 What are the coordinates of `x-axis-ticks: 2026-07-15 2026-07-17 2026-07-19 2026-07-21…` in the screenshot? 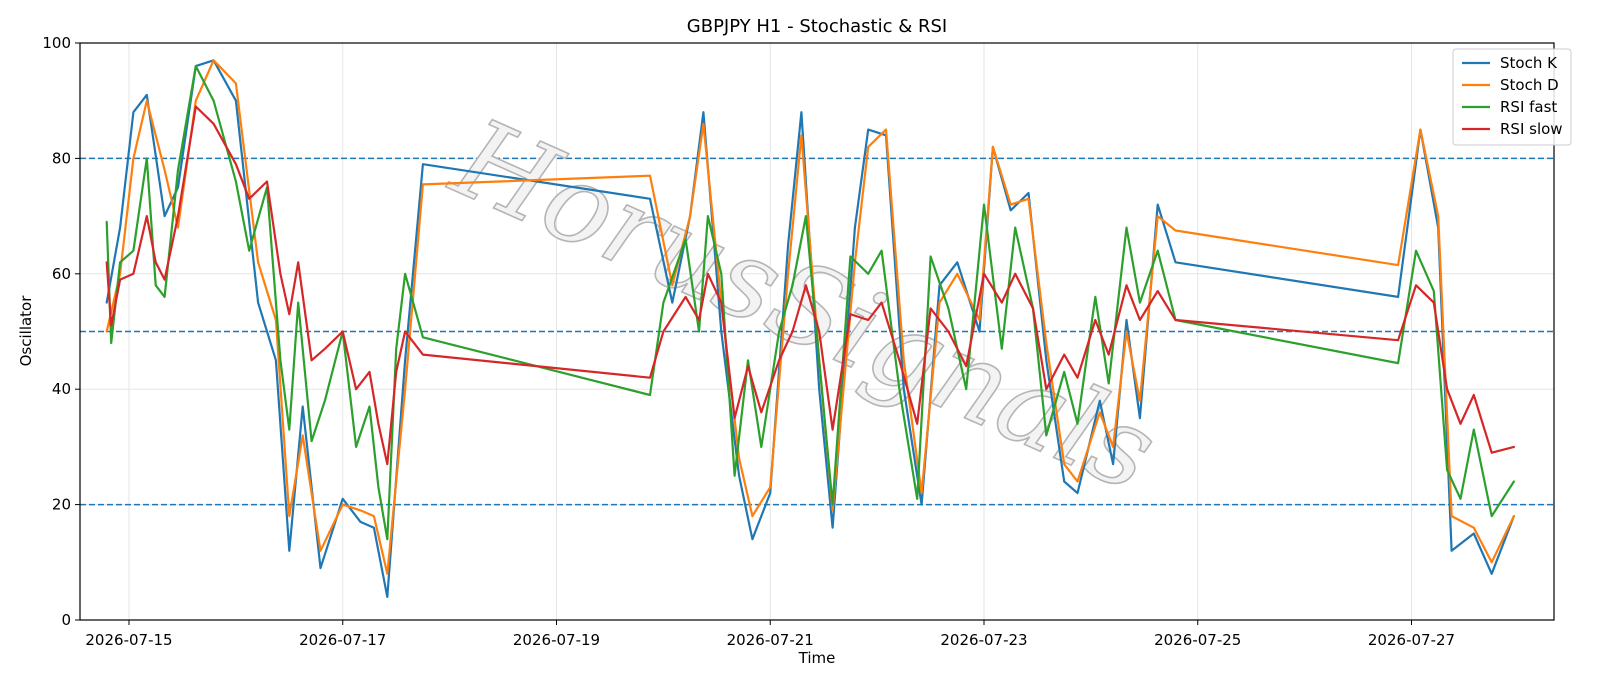 It's located at (770, 634).